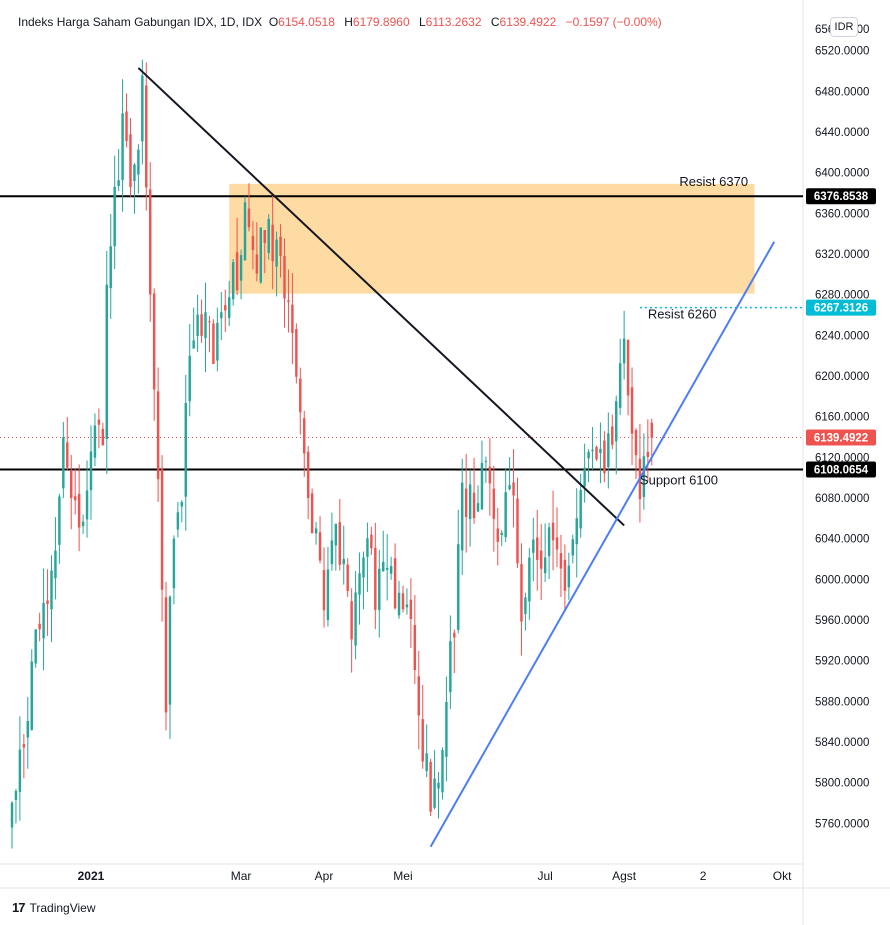 This screenshot has height=925, width=890. I want to click on y-tick-label: 6160.0000, so click(842, 418).